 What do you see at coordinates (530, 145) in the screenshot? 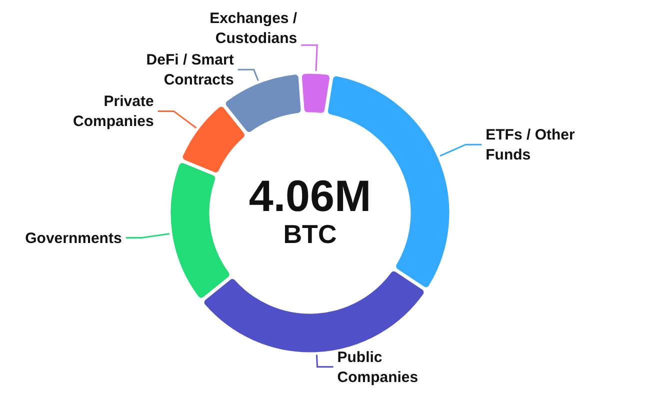
I see `slice-label: ETFs / Other Funds` at bounding box center [530, 145].